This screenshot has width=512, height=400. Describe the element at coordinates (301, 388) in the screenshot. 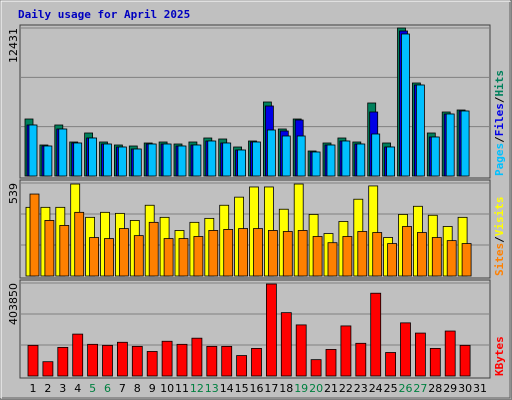

I see `x-tick-label: 19` at that location.